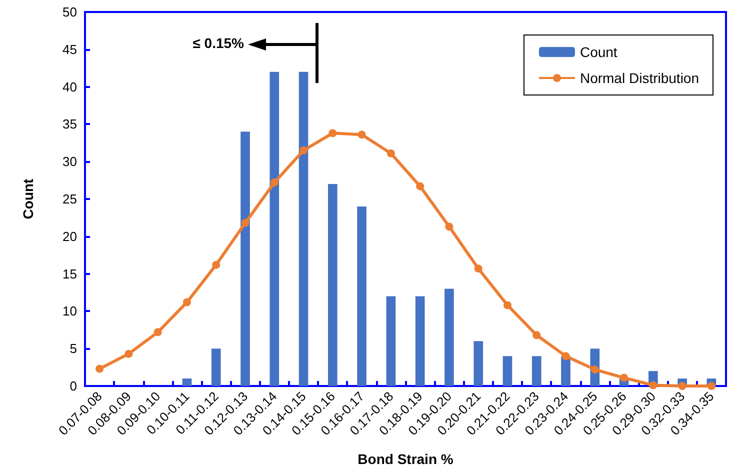 Image resolution: width=738 pixels, height=471 pixels. What do you see at coordinates (69, 49) in the screenshot?
I see `y-tick-label: 45` at bounding box center [69, 49].